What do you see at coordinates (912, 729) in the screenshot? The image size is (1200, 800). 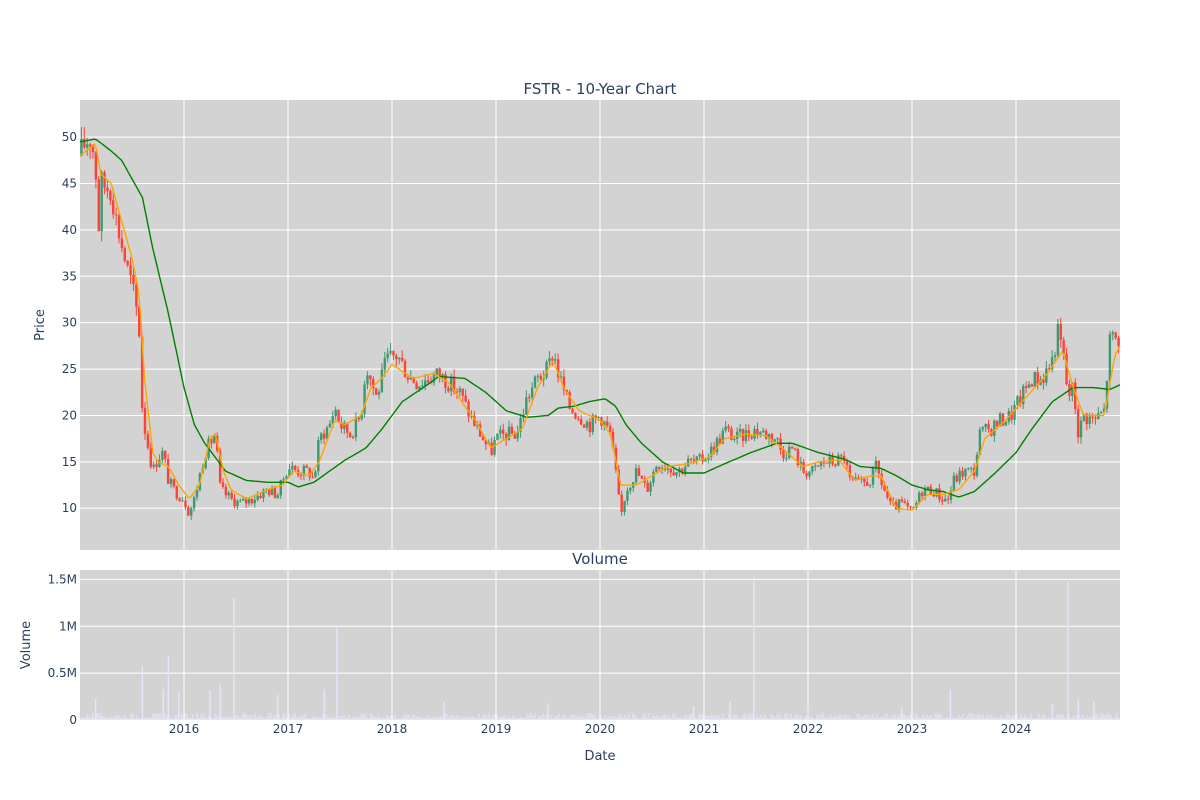 I see `x-tick-label: 2023` at bounding box center [912, 729].